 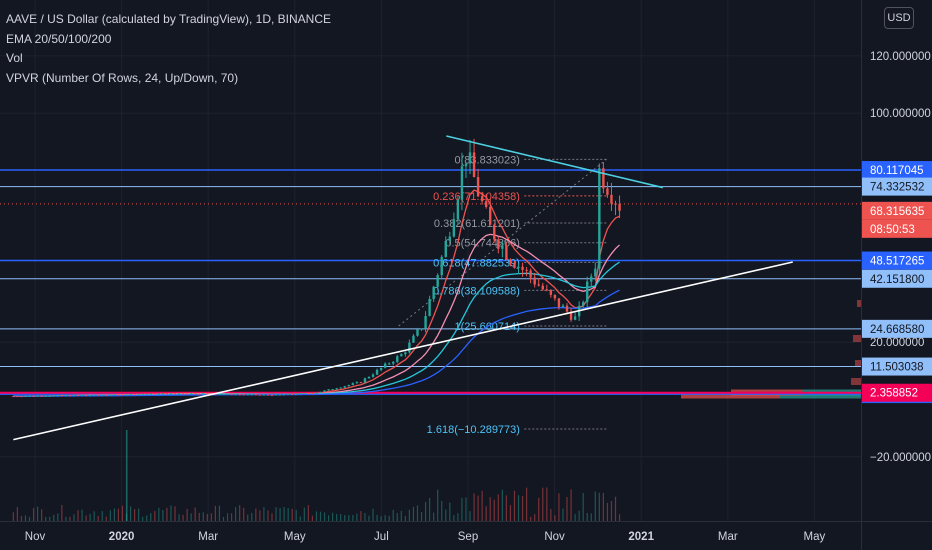 I want to click on time-tick-label: Mar, so click(x=728, y=537).